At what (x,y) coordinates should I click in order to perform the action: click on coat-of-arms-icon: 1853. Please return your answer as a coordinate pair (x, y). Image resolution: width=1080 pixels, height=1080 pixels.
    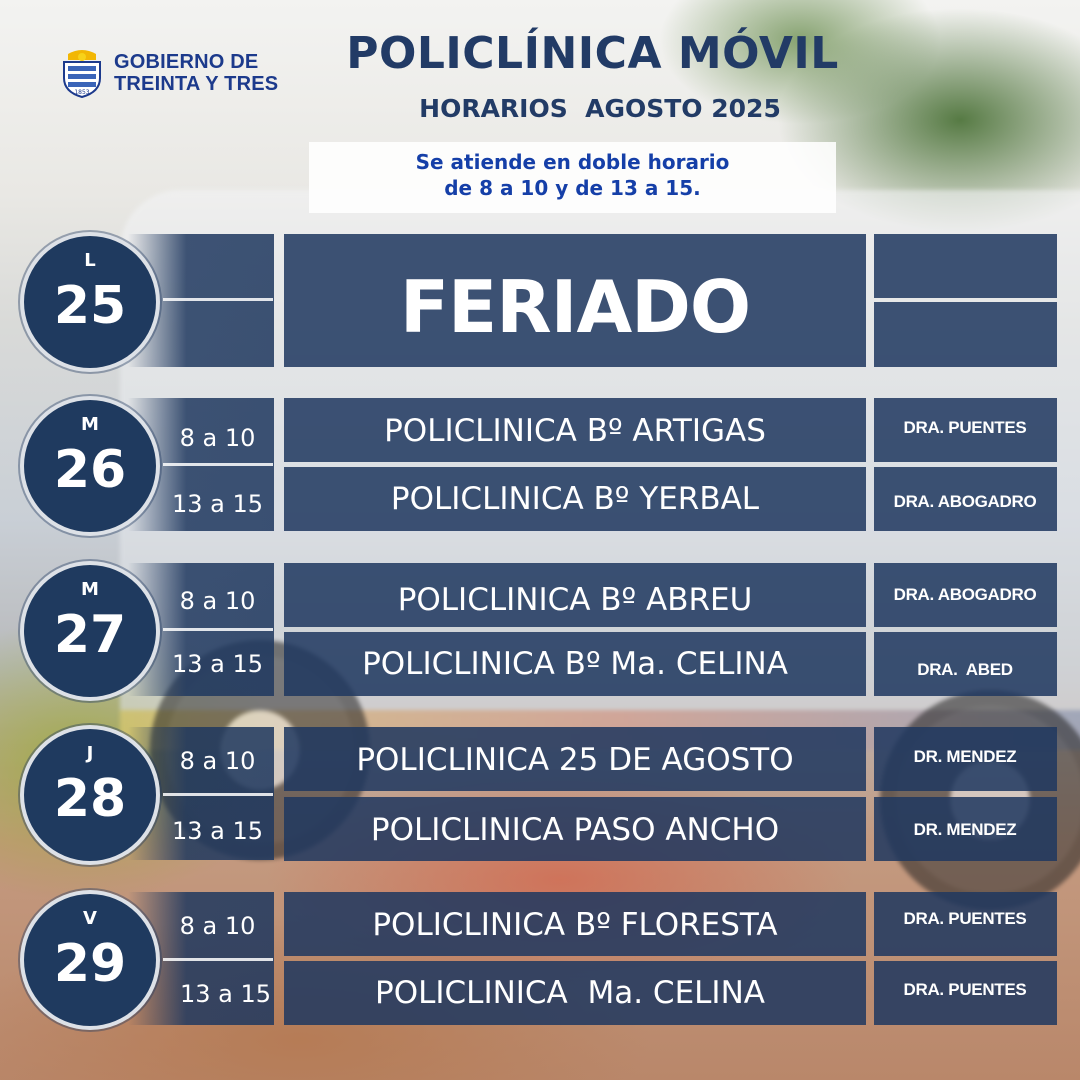
    Looking at the image, I should click on (82, 74).